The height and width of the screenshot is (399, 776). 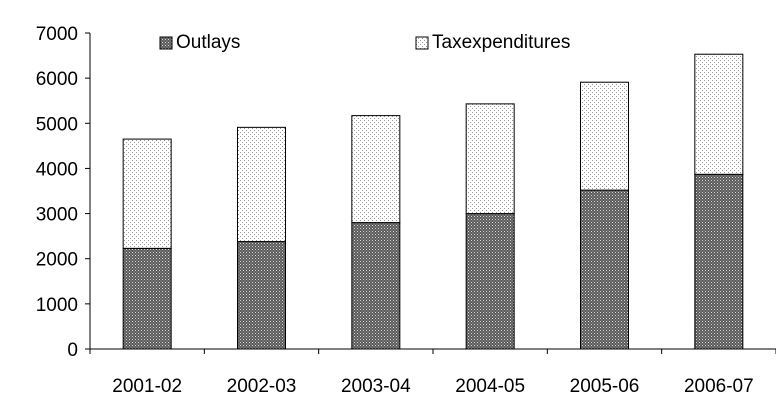 What do you see at coordinates (57, 169) in the screenshot?
I see `y-tick-label: 4000` at bounding box center [57, 169].